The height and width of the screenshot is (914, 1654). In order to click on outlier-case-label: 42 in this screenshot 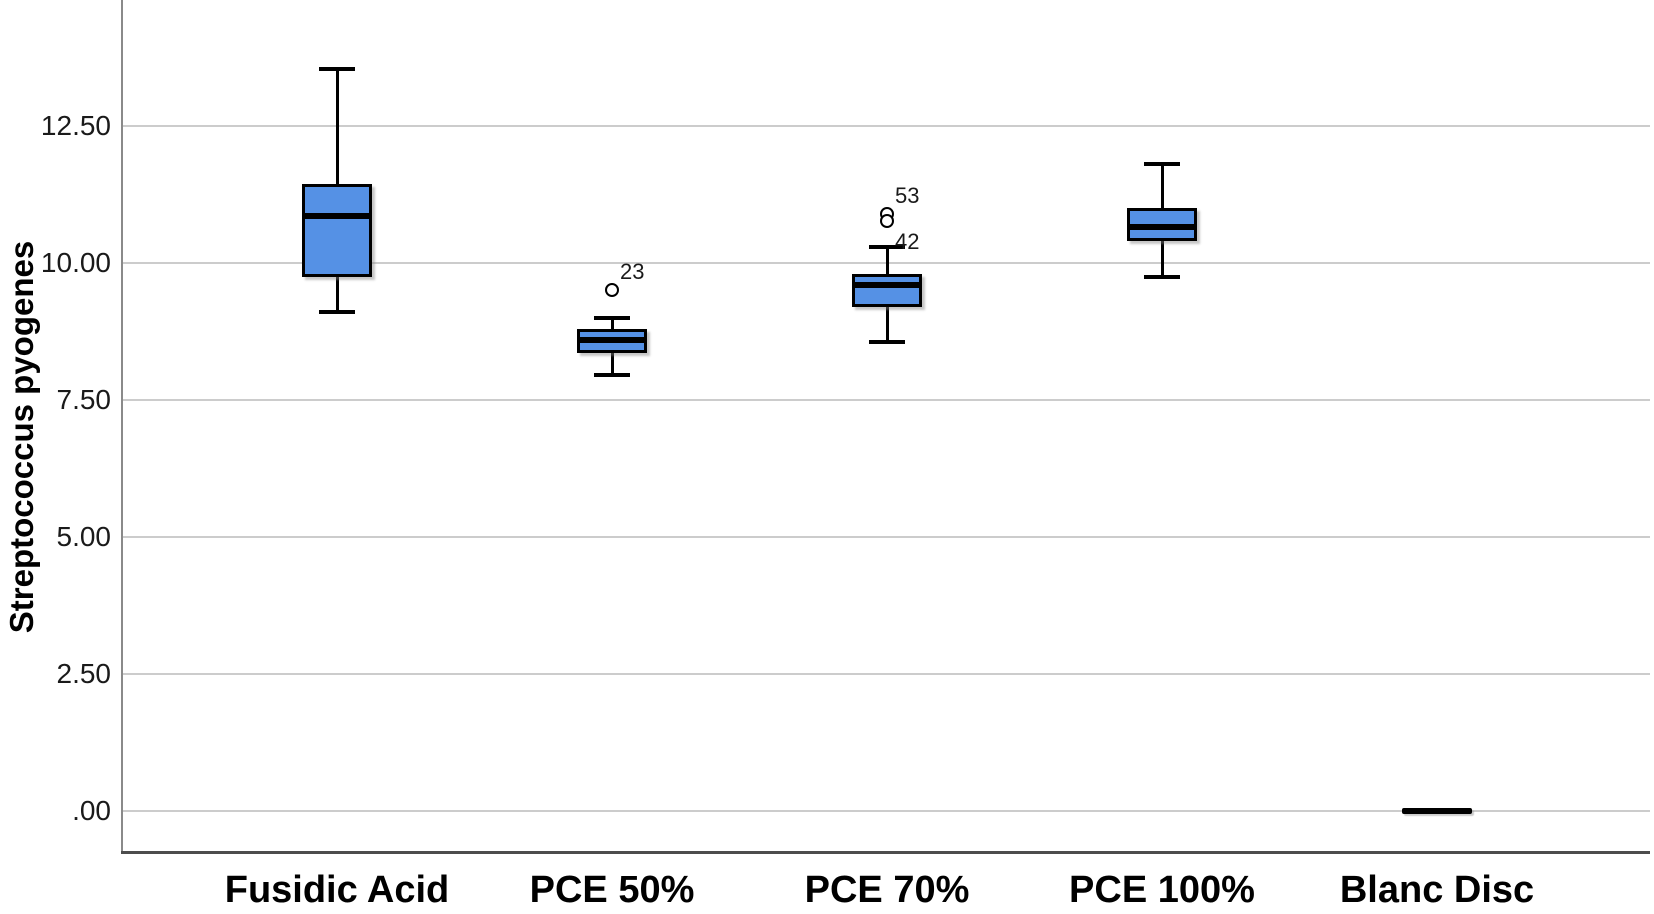, I will do `click(907, 242)`.